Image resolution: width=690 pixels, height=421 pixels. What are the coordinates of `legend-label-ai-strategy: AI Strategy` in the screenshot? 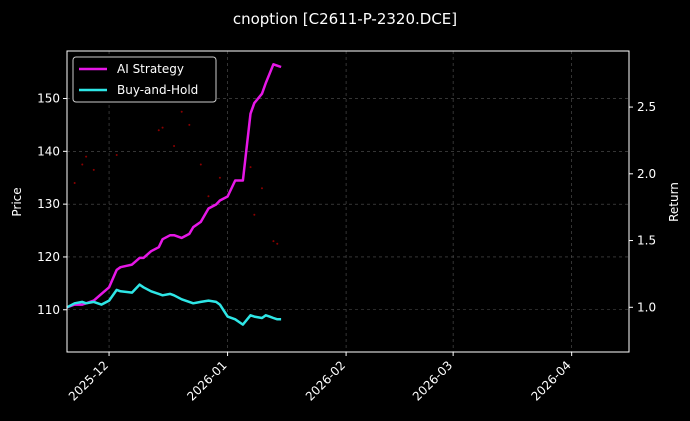 It's located at (150, 69).